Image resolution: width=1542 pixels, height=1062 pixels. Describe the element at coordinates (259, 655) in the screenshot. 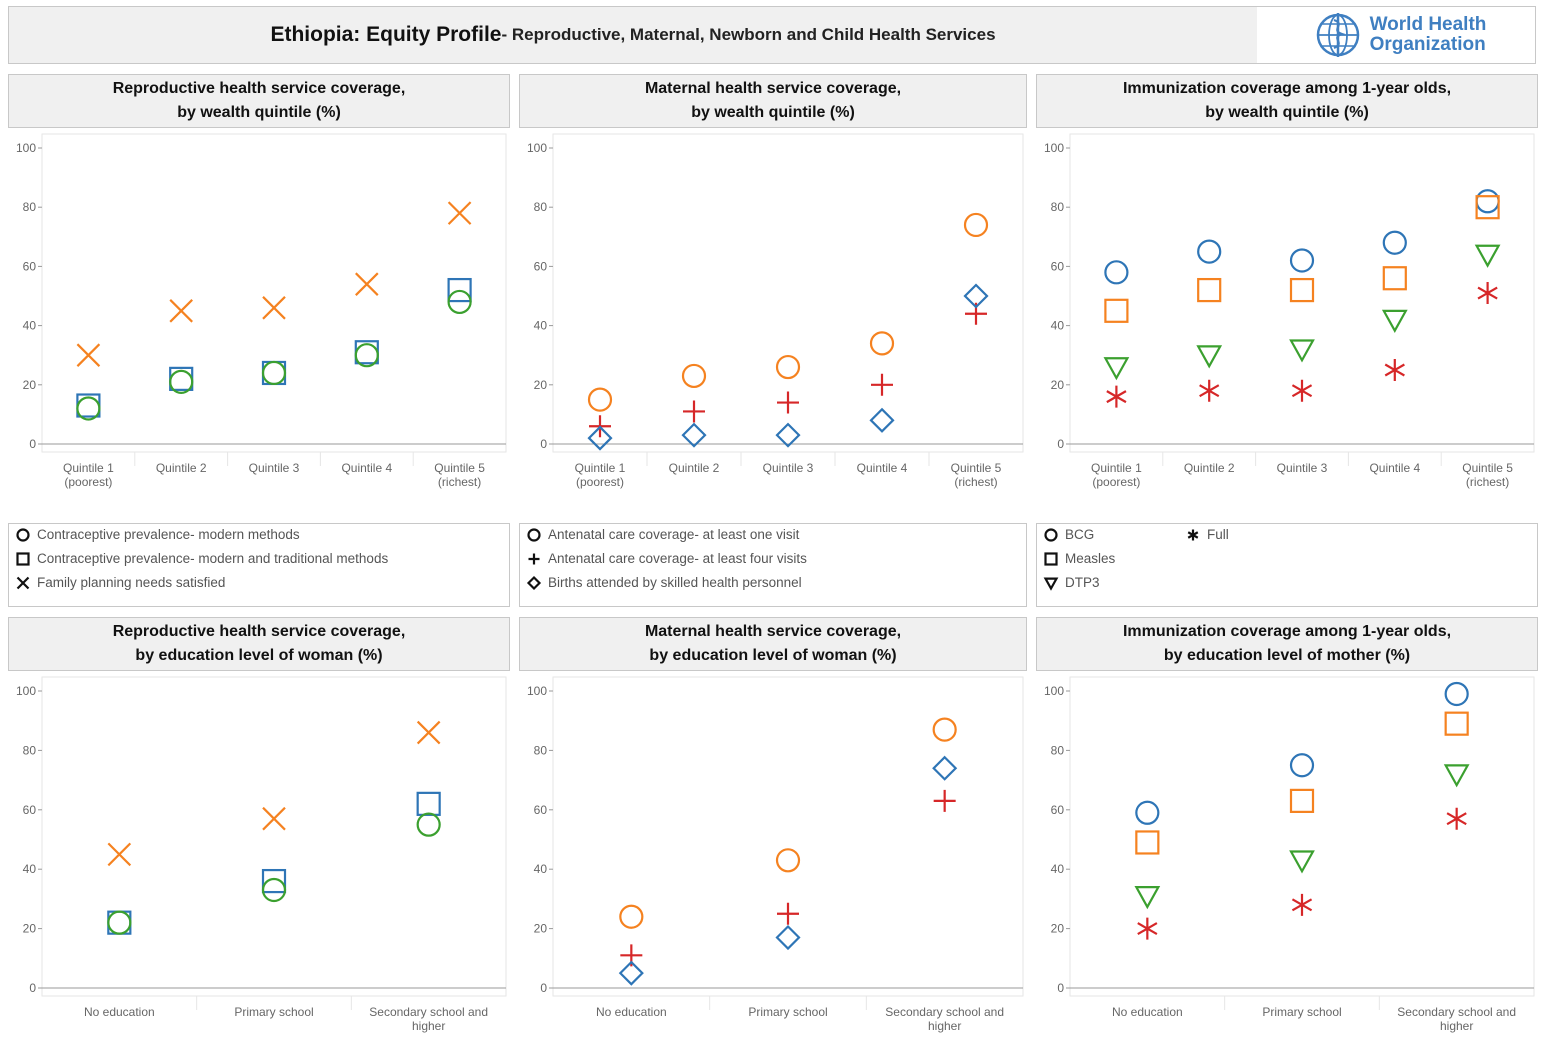

I see `panel-title-line2: by education level of woman (%)` at that location.